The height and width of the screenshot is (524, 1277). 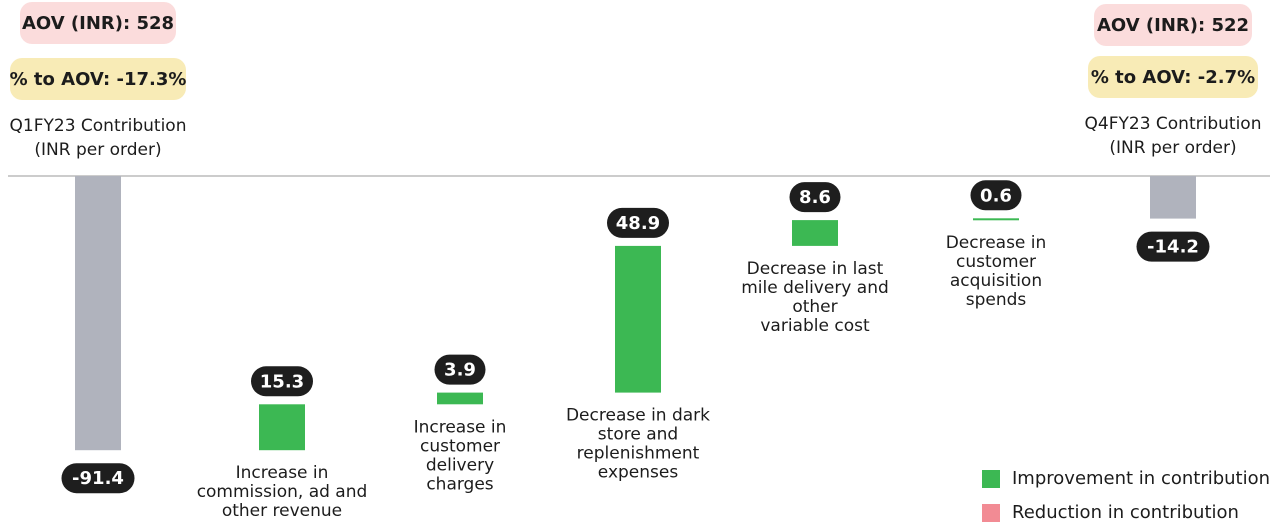 I want to click on category-label-4-1: mile delivery and, so click(x=815, y=288).